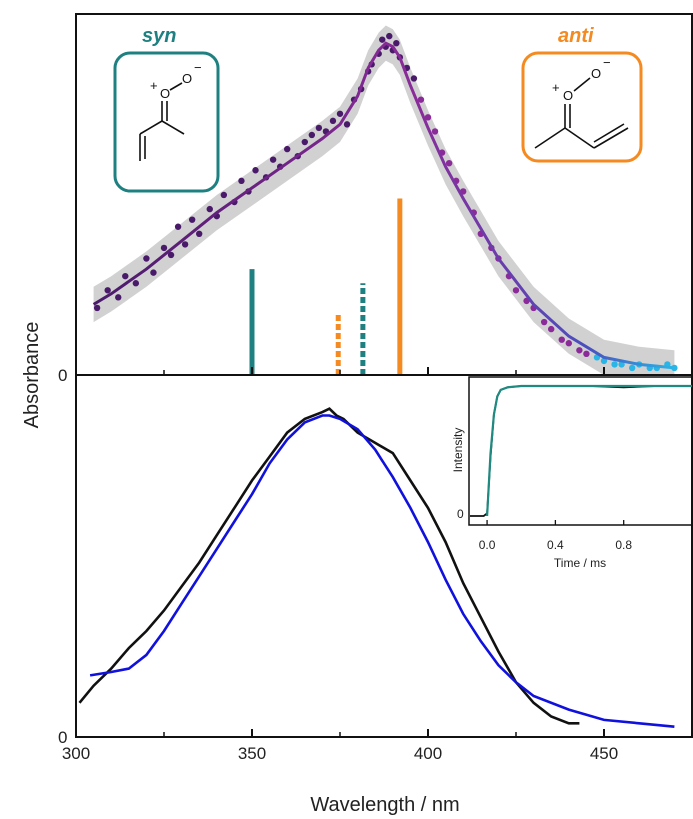  Describe the element at coordinates (326, 286) in the screenshot. I see `stick-spectrum` at that location.